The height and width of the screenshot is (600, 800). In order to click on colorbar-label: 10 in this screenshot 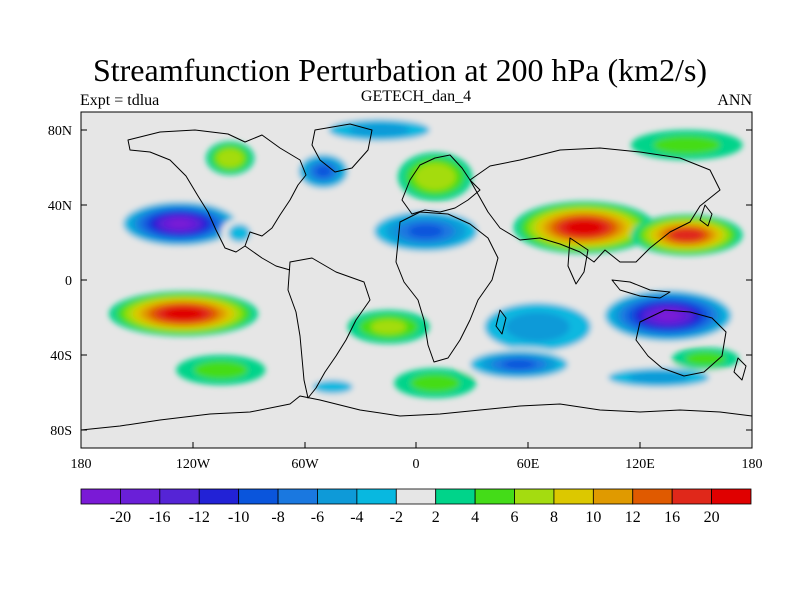, I will do `click(593, 517)`.